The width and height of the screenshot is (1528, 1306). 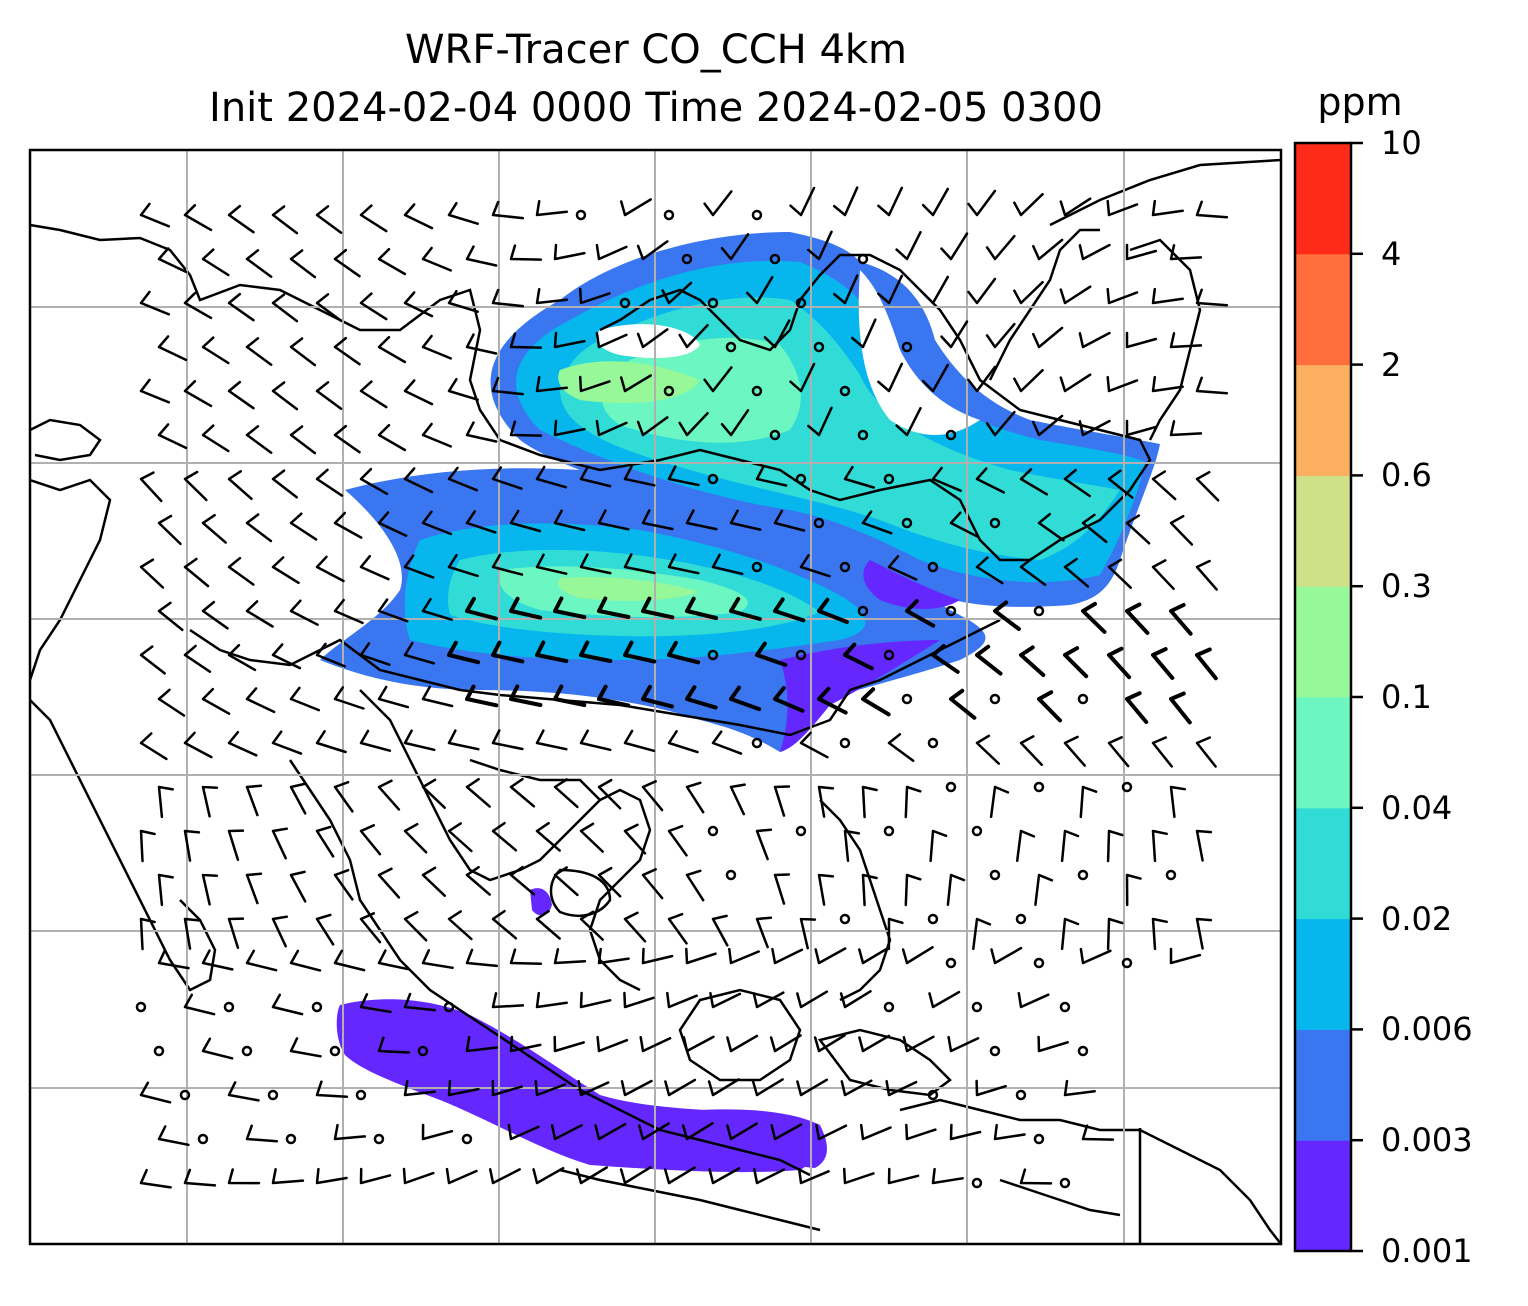 I want to click on colorbar-segment, so click(x=1323, y=642).